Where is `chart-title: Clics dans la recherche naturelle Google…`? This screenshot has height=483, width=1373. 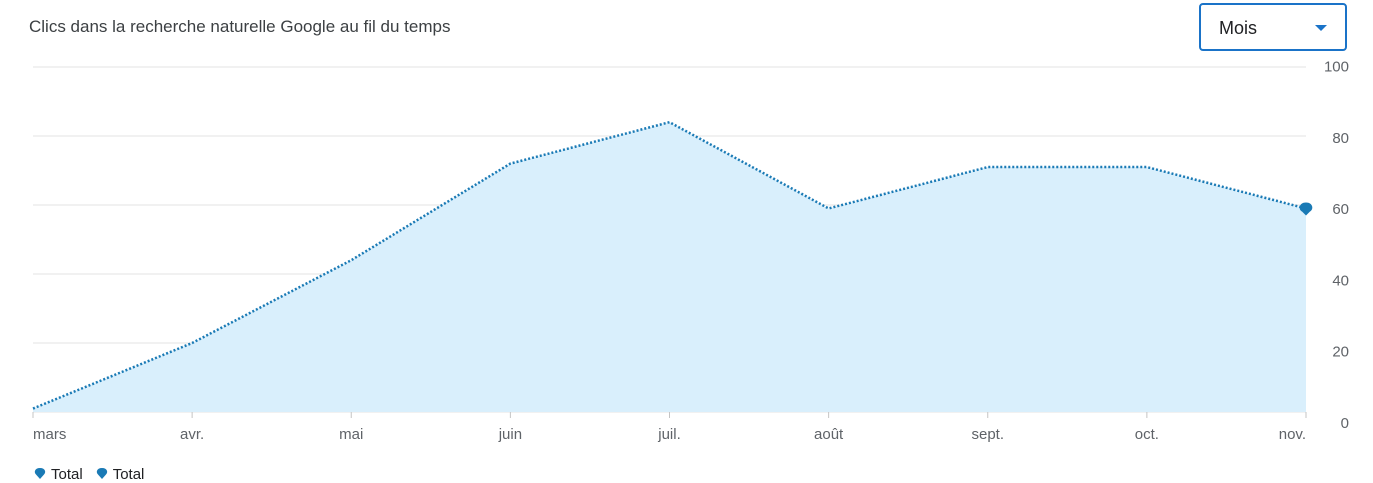 chart-title: Clics dans la recherche naturelle Google… is located at coordinates (240, 26).